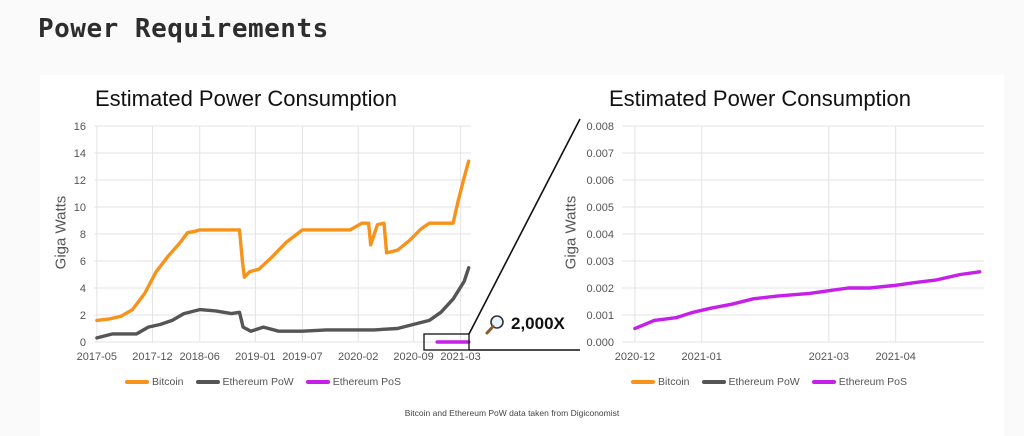 This screenshot has width=1024, height=436. I want to click on y-tick-label: 0, so click(83, 343).